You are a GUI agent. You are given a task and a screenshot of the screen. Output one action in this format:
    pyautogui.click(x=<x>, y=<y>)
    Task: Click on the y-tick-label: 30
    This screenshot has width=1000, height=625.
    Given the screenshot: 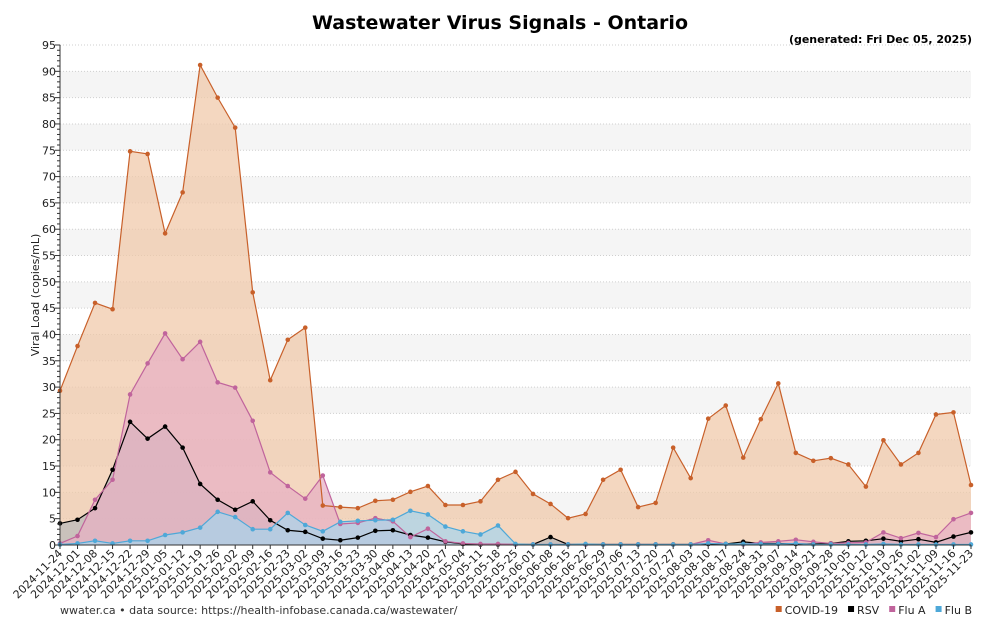 What is the action you would take?
    pyautogui.click(x=49, y=387)
    